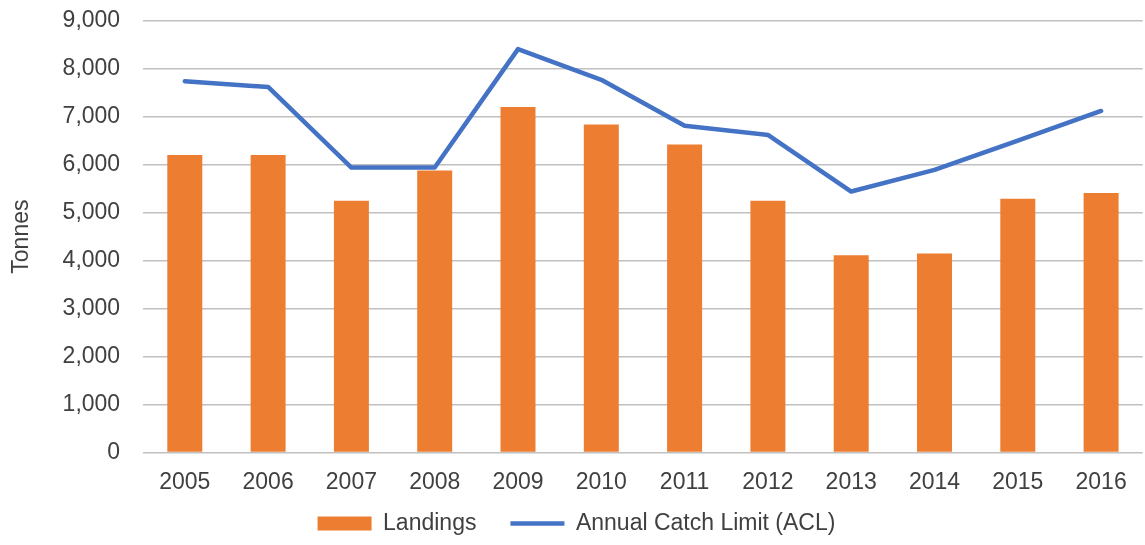  Describe the element at coordinates (91, 210) in the screenshot. I see `y-tick-label: 5,000` at that location.